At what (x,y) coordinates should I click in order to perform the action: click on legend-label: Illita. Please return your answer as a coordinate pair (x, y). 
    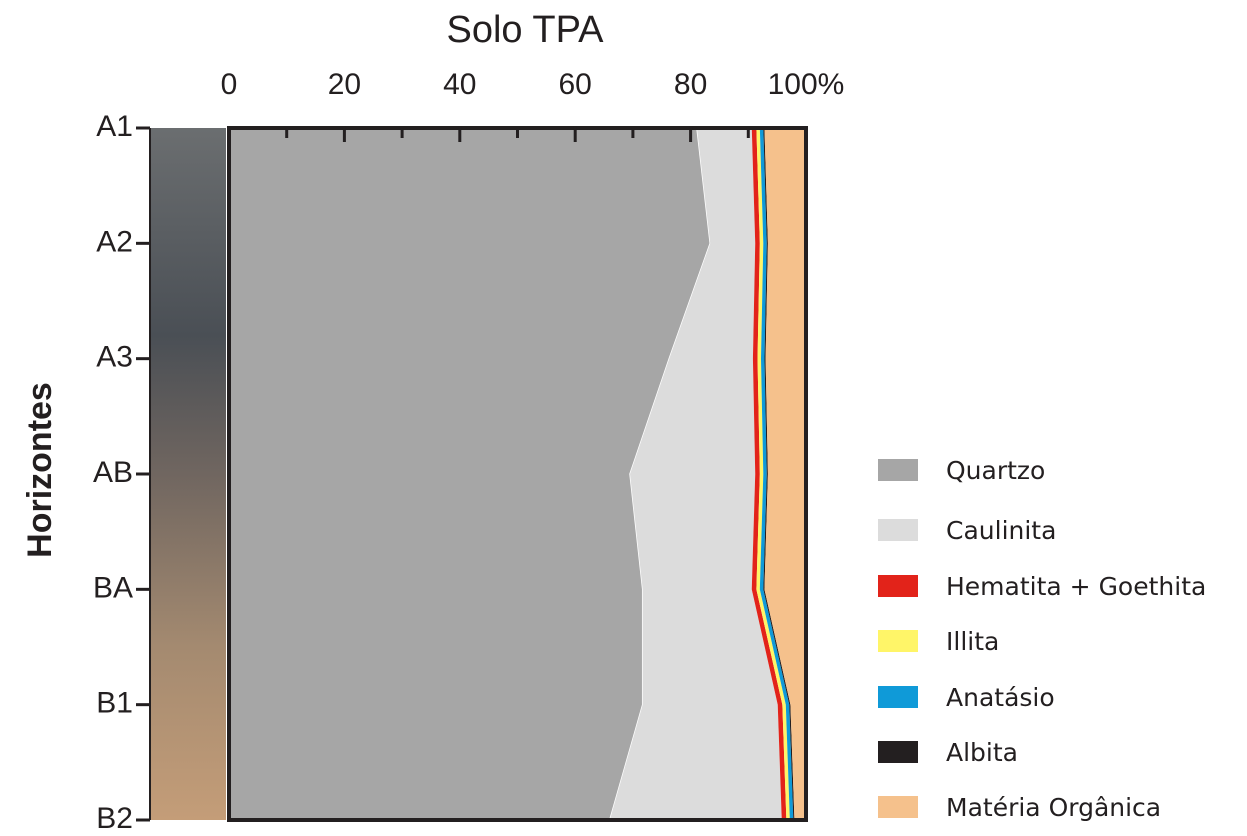
    Looking at the image, I should click on (972, 641).